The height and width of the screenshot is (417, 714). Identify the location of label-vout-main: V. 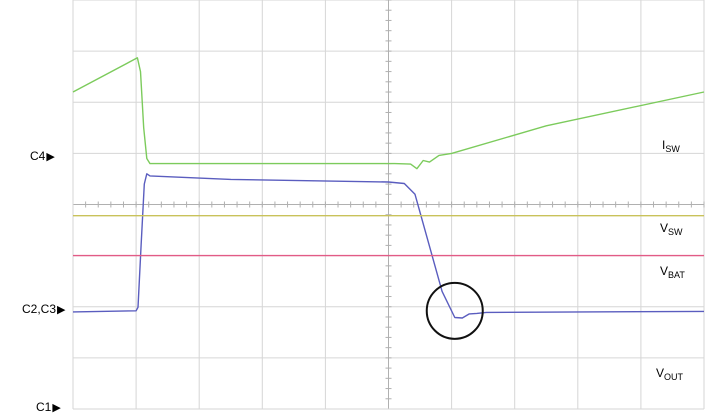
(660, 373).